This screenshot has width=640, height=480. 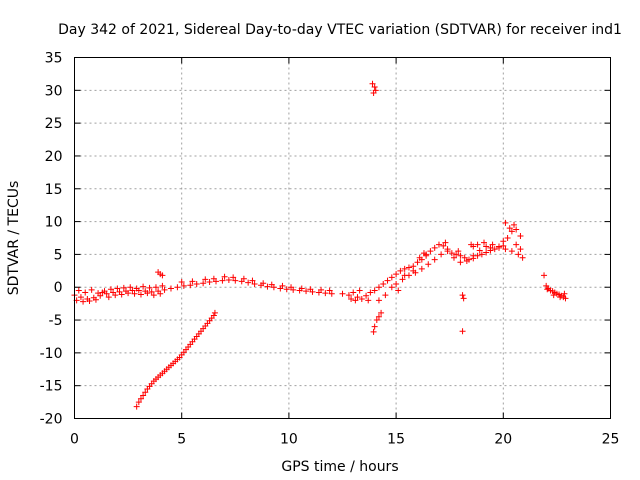 I want to click on x-tick-label: 20, so click(x=503, y=440).